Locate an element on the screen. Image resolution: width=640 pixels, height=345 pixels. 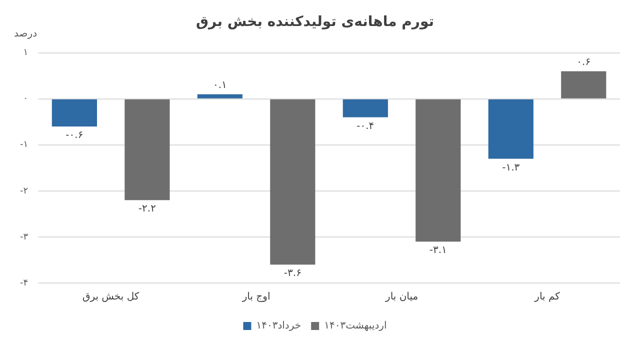
data-label: -۳.۶ is located at coordinates (293, 274).